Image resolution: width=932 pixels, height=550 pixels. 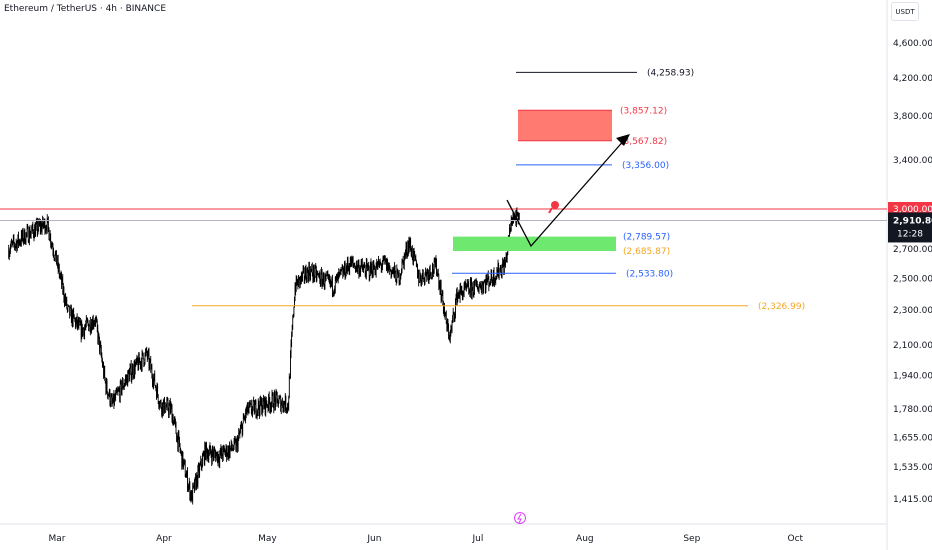 What do you see at coordinates (555, 205) in the screenshot?
I see `alert-marker-icon` at bounding box center [555, 205].